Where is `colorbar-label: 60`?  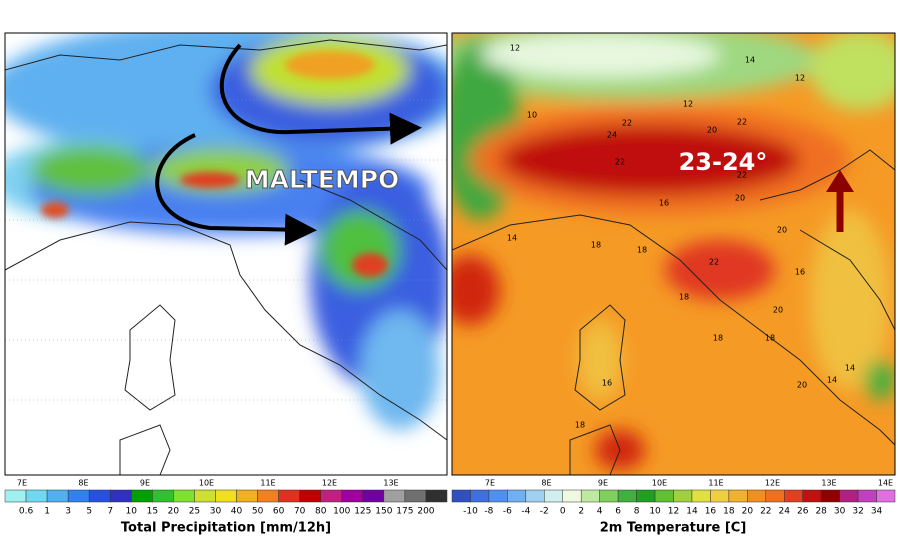
colorbar-label: 60 is located at coordinates (279, 512).